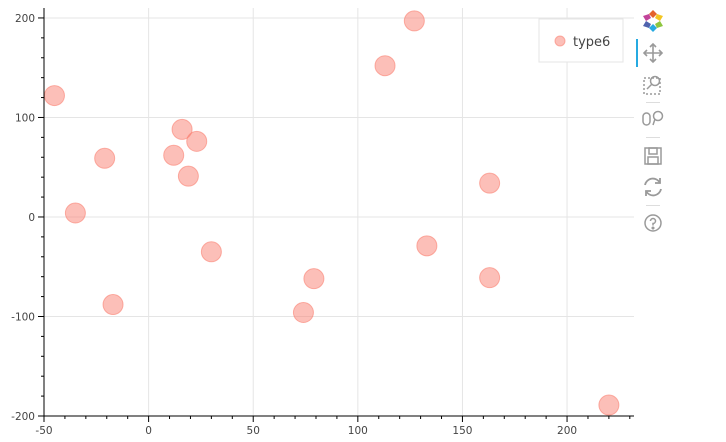 The image size is (726, 442). I want to click on box-zoom-icon, so click(653, 85).